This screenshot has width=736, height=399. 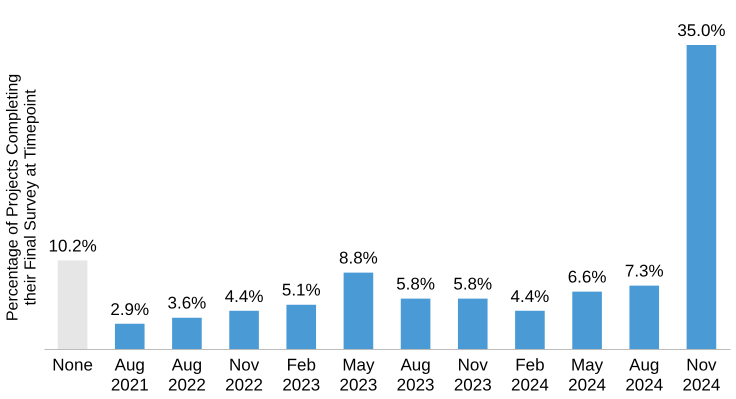 What do you see at coordinates (187, 375) in the screenshot?
I see `x-tick-label: Aug 2022` at bounding box center [187, 375].